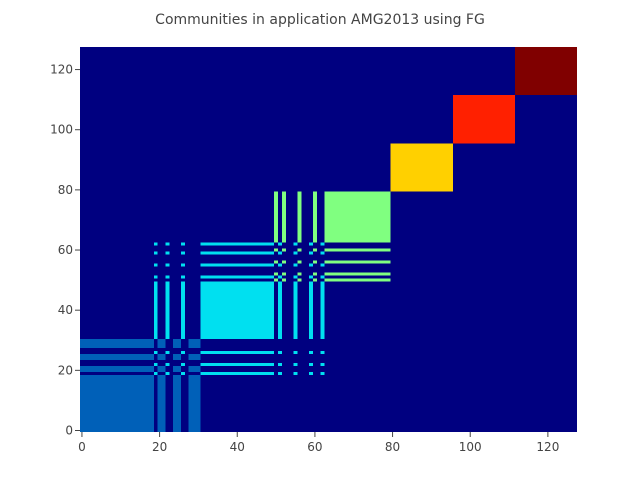  I want to click on y-tick-label: 100, so click(61, 130).